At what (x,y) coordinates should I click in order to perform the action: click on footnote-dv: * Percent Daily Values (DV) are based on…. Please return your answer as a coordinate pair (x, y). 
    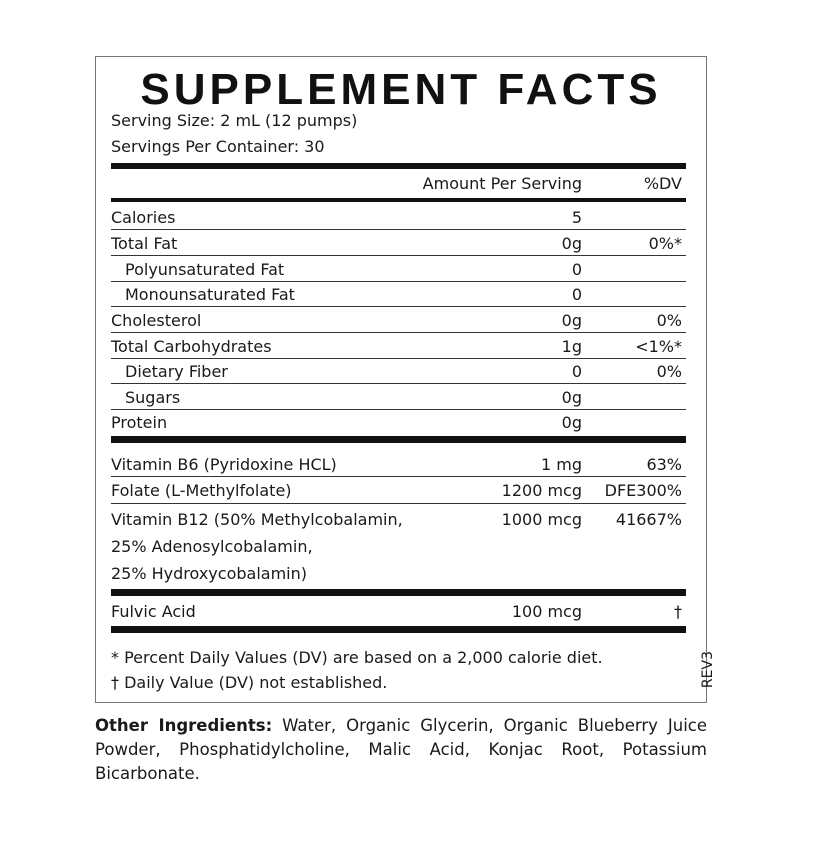
    Looking at the image, I should click on (357, 657).